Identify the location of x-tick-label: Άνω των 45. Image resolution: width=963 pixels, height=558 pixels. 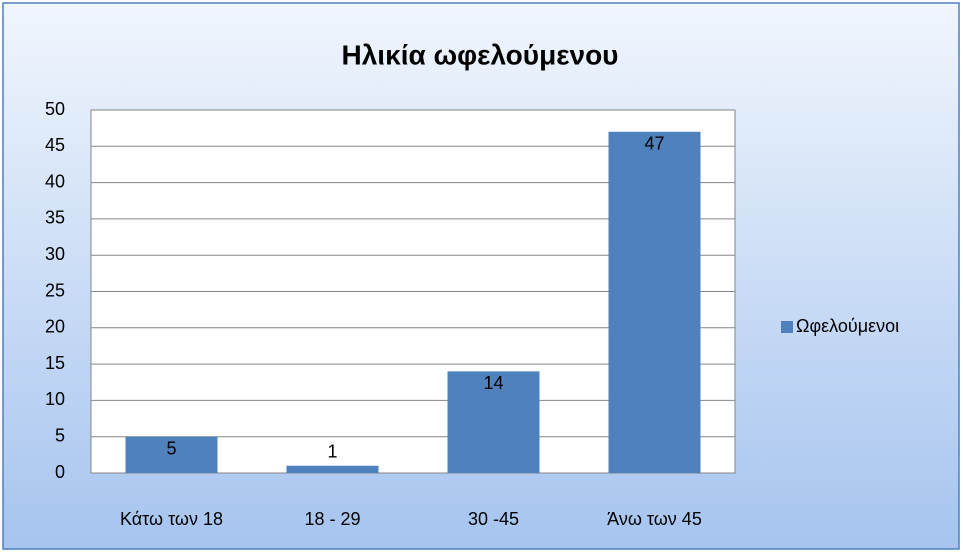
(654, 519).